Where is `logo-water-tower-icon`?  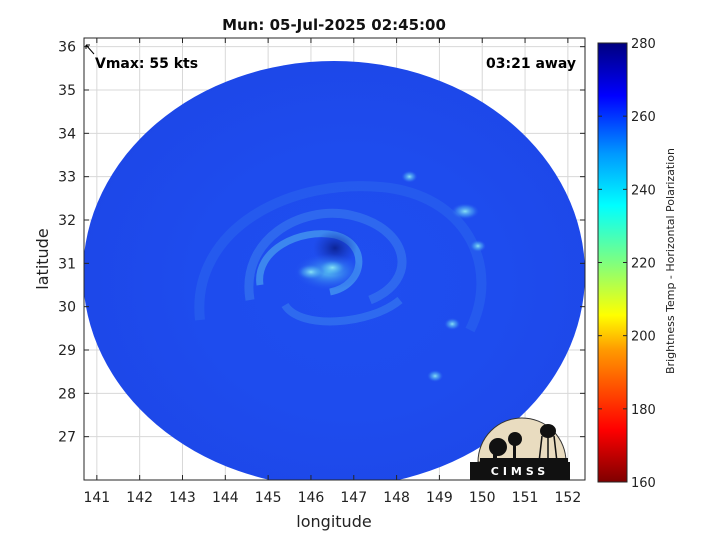
logo-water-tower-icon is located at coordinates (548, 431).